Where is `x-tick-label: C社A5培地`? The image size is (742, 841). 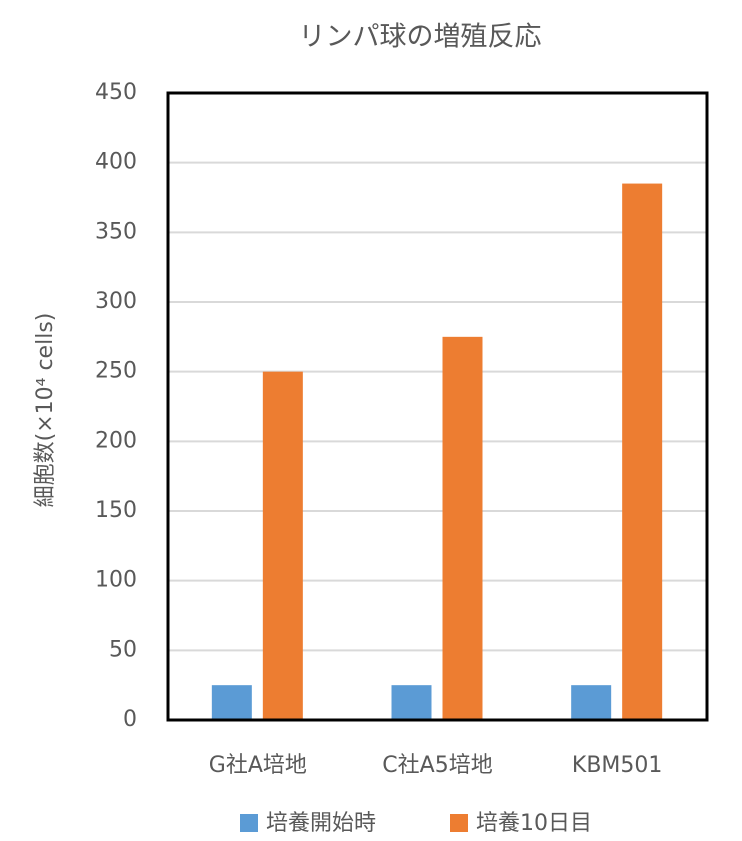 x-tick-label: C社A5培地 is located at coordinates (437, 765).